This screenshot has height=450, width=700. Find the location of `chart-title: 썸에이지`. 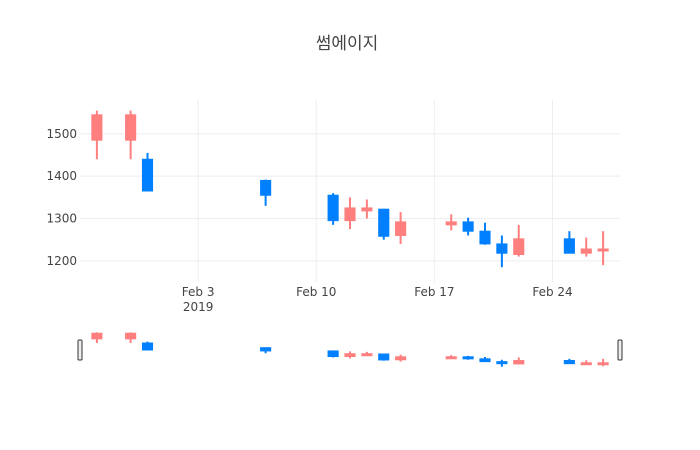

chart-title: 썸에이지 is located at coordinates (347, 44).